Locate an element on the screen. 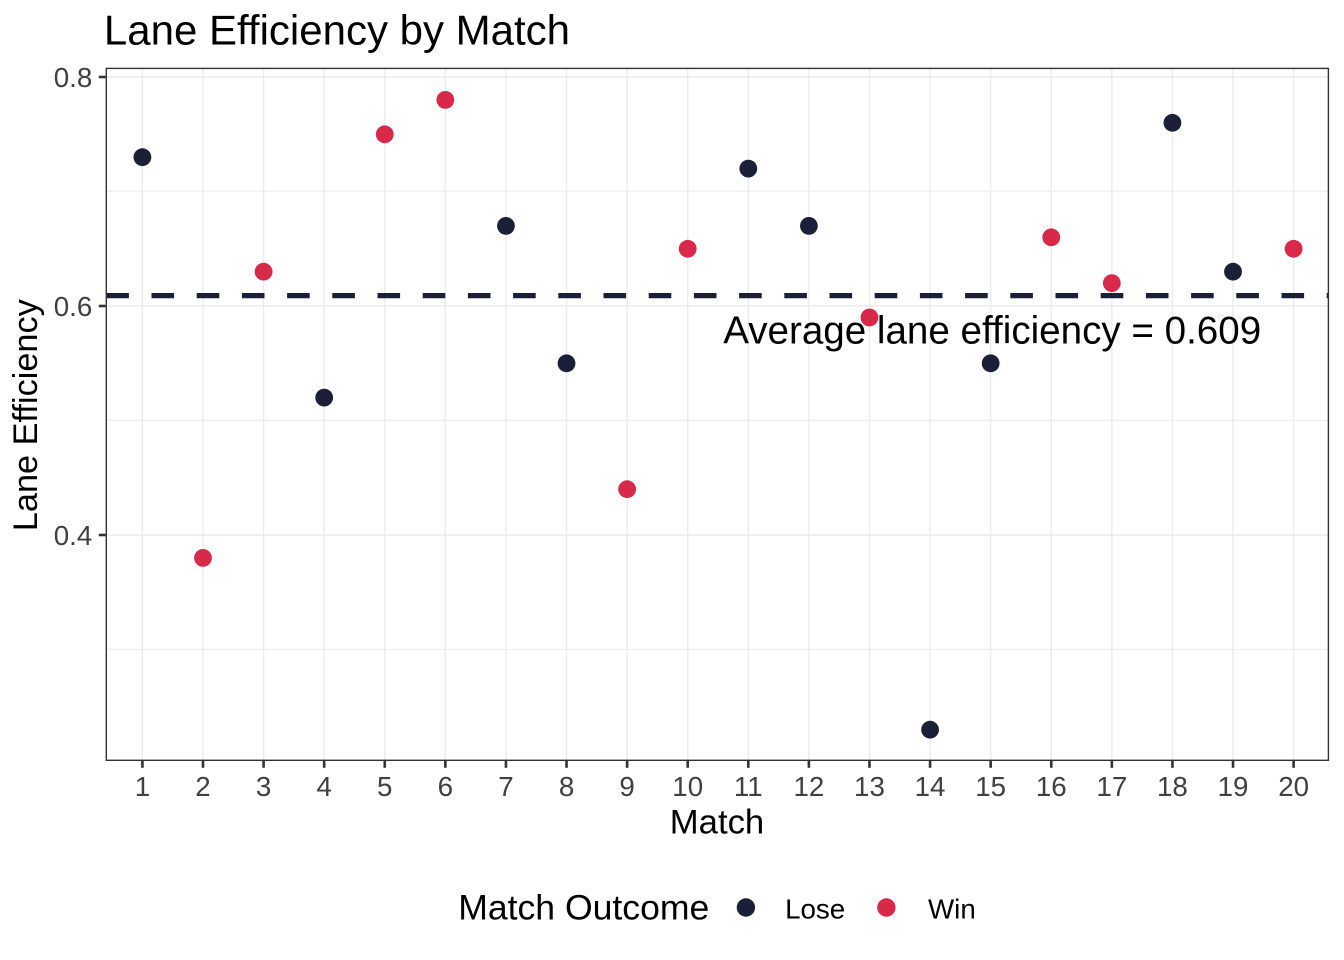  svg-text: 0.6 is located at coordinates (73, 306).